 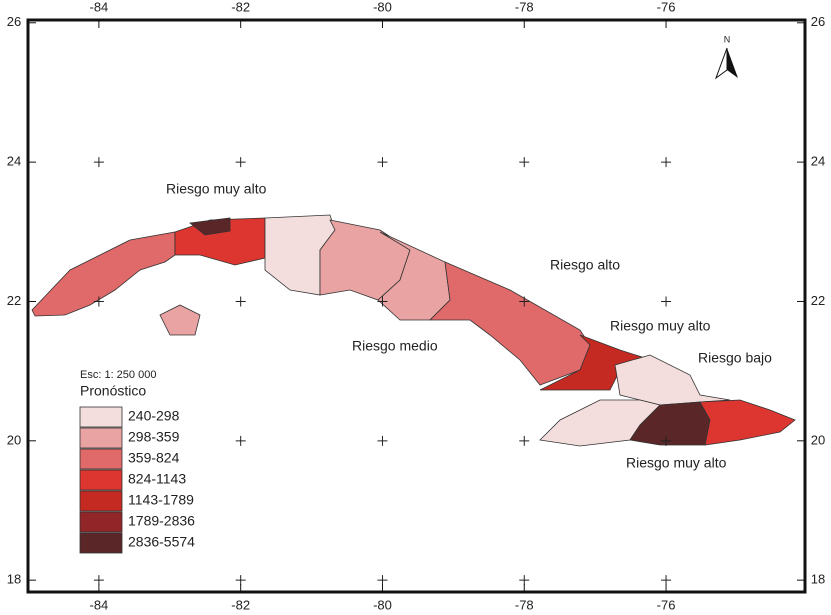 What do you see at coordinates (727, 39) in the screenshot?
I see `north-label: N` at bounding box center [727, 39].